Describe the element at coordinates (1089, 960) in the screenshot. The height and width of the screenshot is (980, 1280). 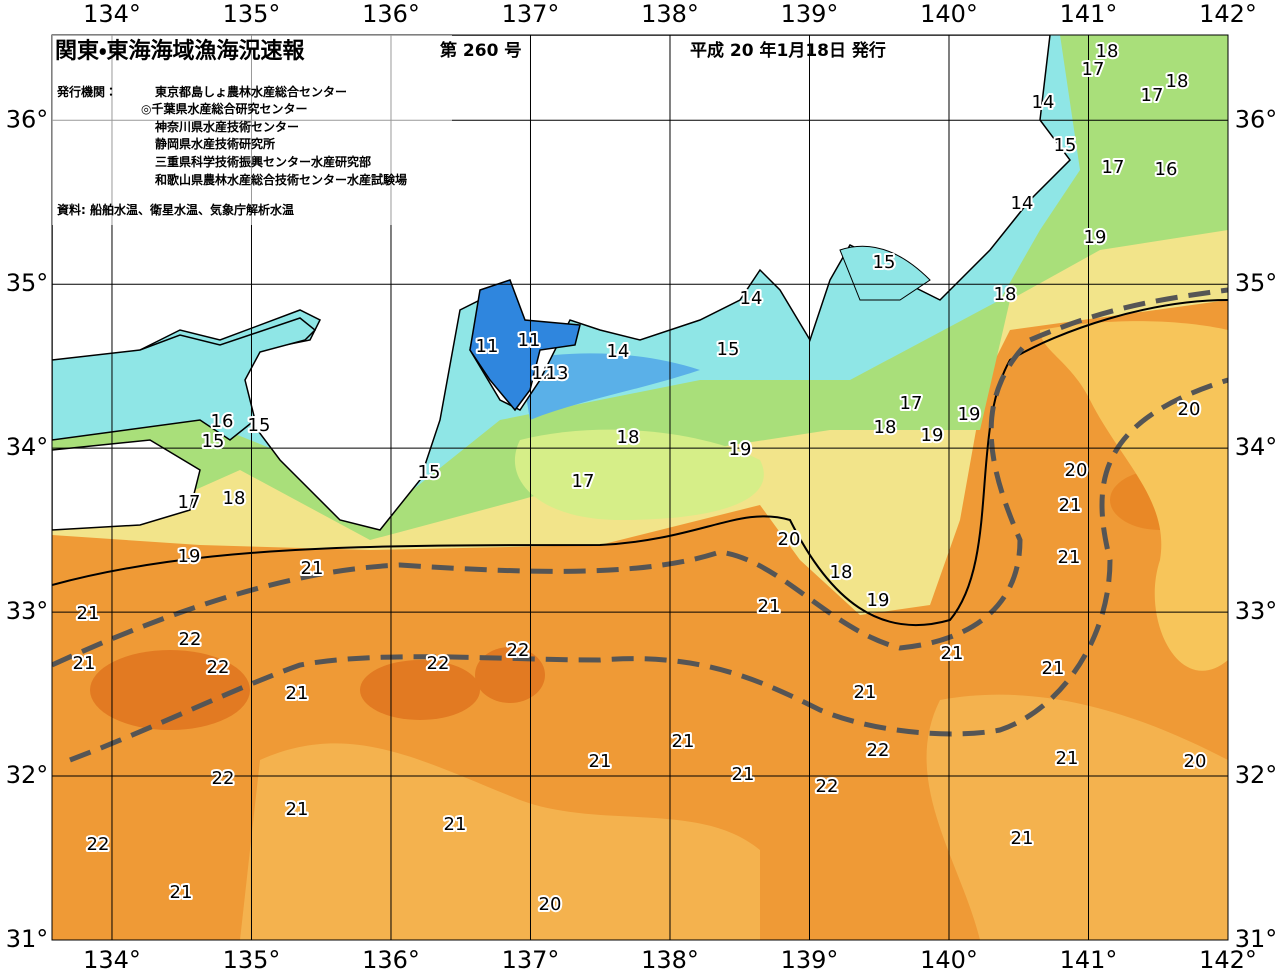
I see `lon-tick-label: 141°` at that location.